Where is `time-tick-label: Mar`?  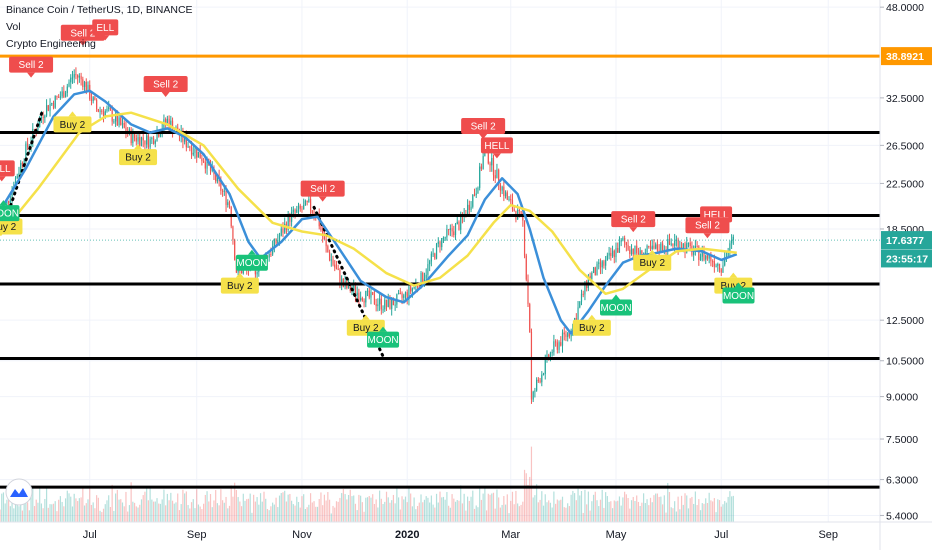
time-tick-label: Mar is located at coordinates (510, 535).